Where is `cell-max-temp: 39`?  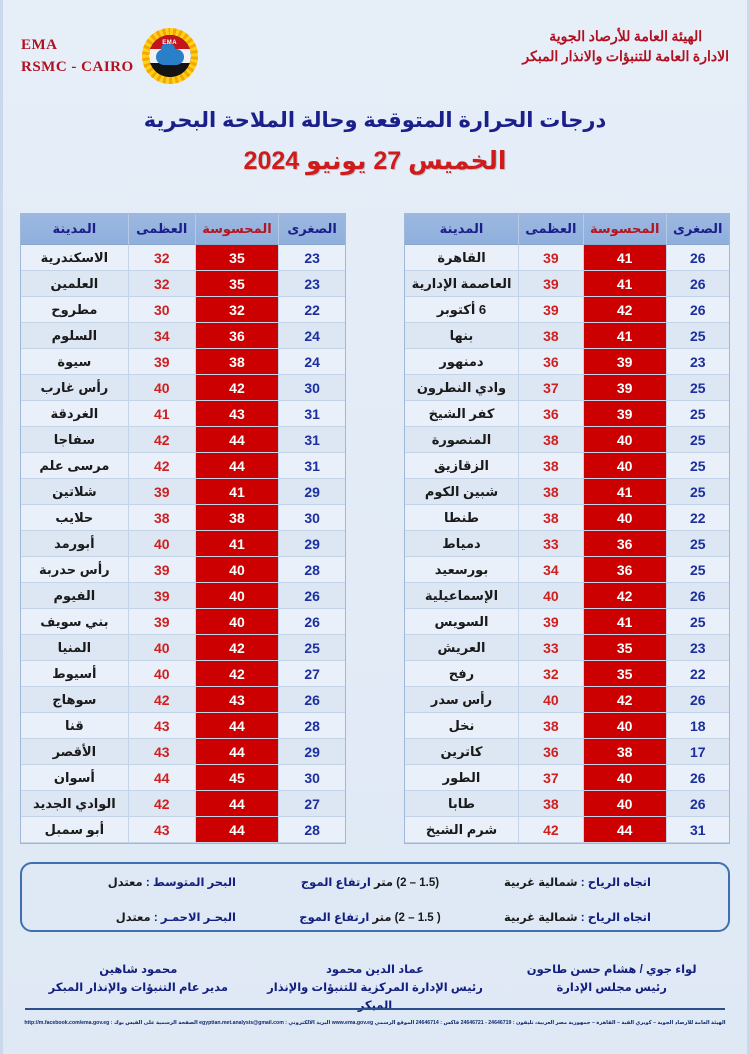
cell-max-temp: 39 is located at coordinates (550, 310).